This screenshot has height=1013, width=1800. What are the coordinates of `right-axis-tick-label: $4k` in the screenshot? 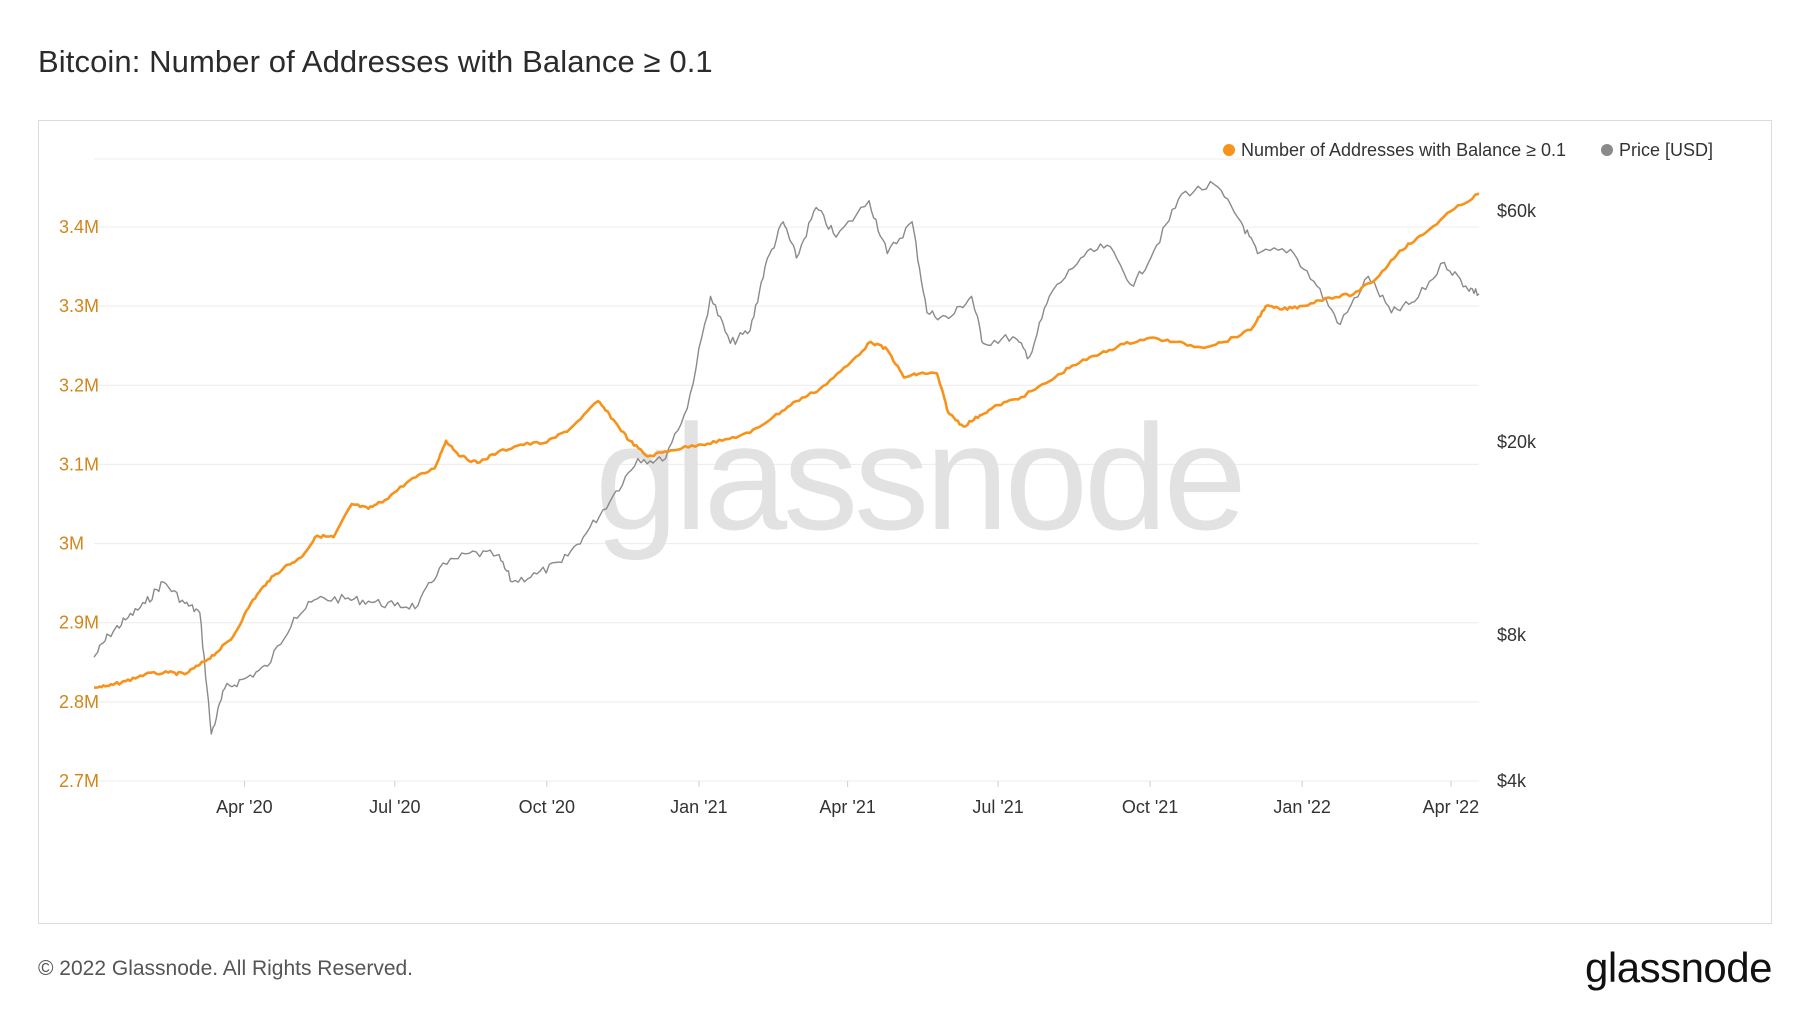 It's located at (1512, 781).